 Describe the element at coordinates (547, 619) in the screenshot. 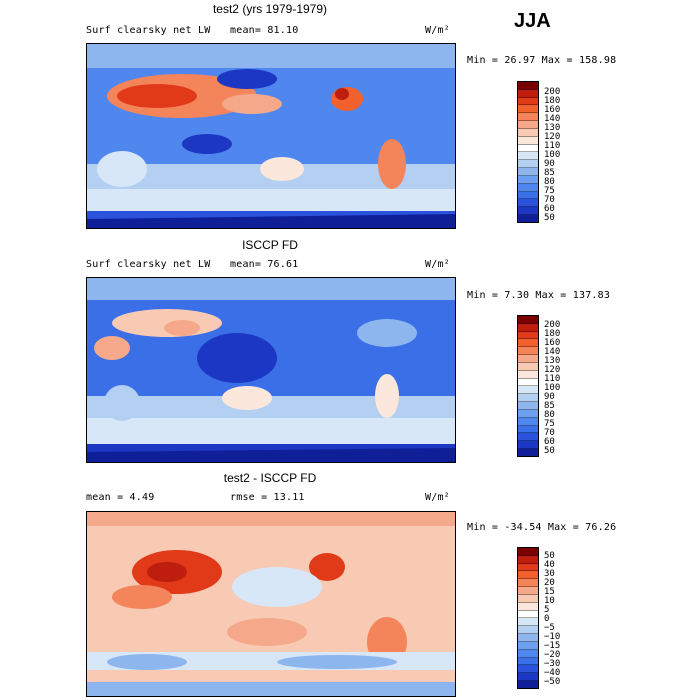

I see `colorbar-tick-label: 0` at that location.